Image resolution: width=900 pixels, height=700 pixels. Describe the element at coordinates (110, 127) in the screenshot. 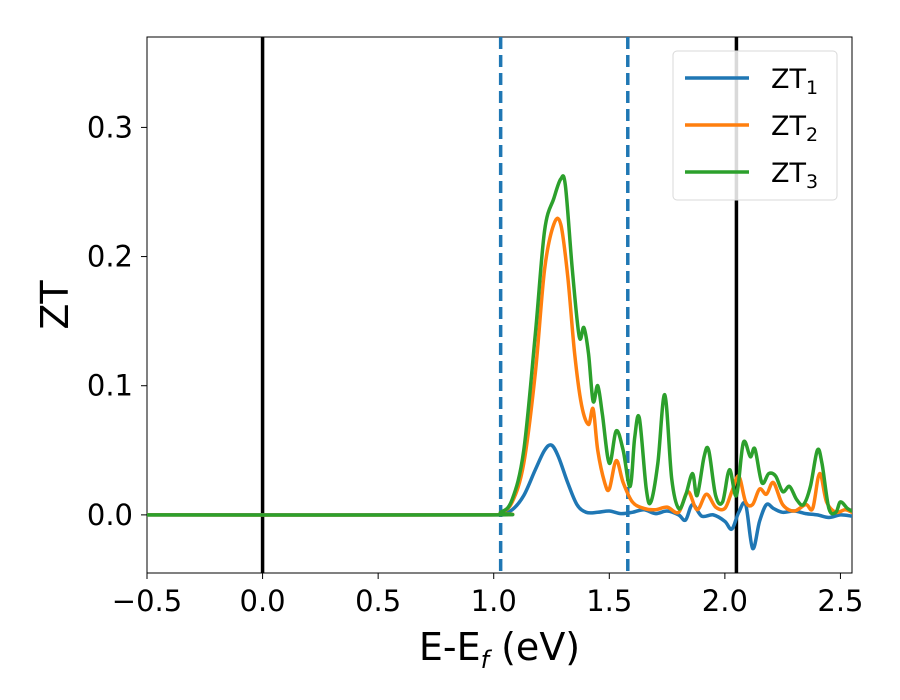

I see `y-tick-label: 0.3` at that location.